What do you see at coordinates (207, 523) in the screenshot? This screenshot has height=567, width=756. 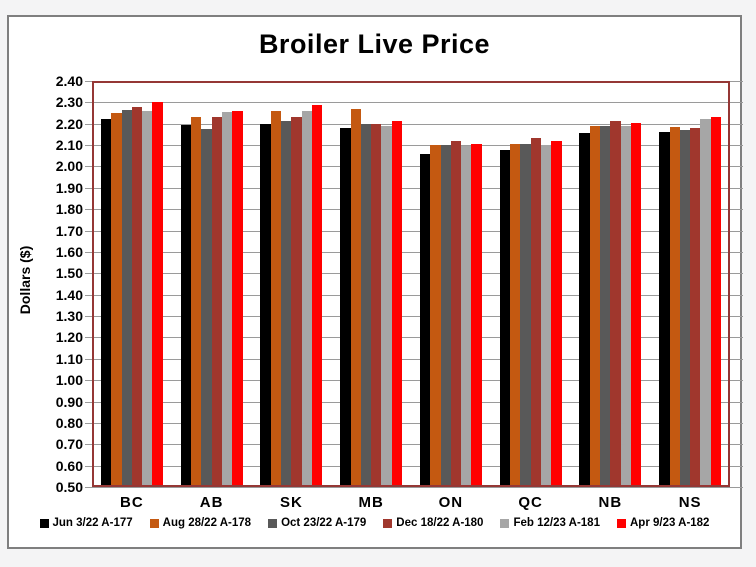 I see `legend-label: Aug 28/22 A-178` at bounding box center [207, 523].